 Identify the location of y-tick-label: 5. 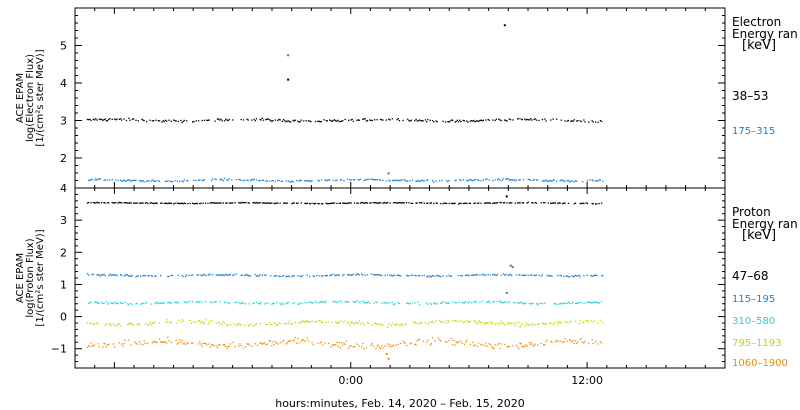
(63, 46).